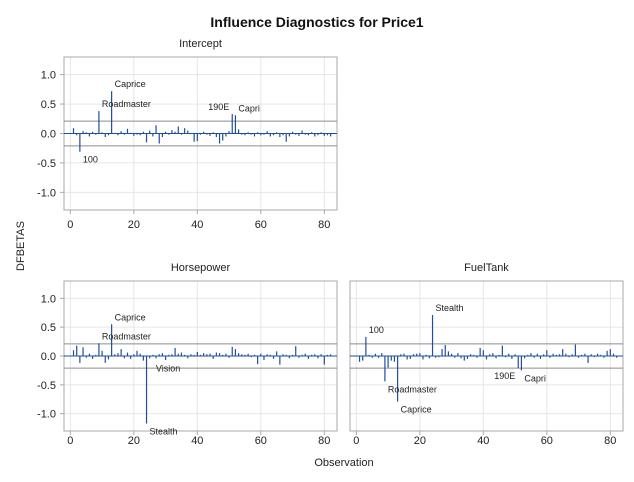  Describe the element at coordinates (201, 268) in the screenshot. I see `panel-title: Horsepower` at that location.